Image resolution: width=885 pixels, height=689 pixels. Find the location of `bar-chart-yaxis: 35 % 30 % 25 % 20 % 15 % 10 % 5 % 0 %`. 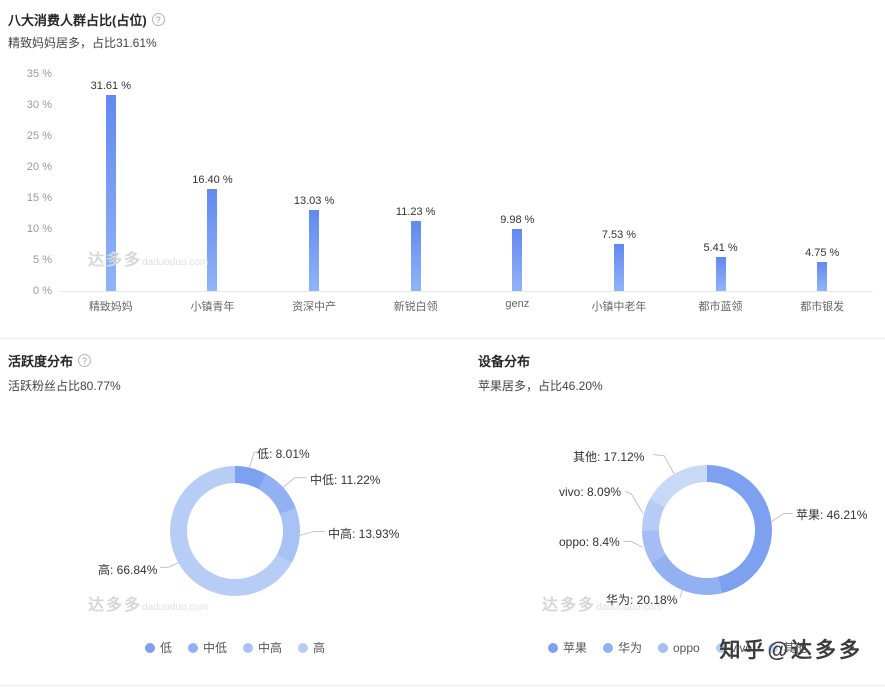

bar-chart-yaxis: 35 % 30 % 25 % 20 % 15 % 10 % 5 % 0 % is located at coordinates (26, 182).